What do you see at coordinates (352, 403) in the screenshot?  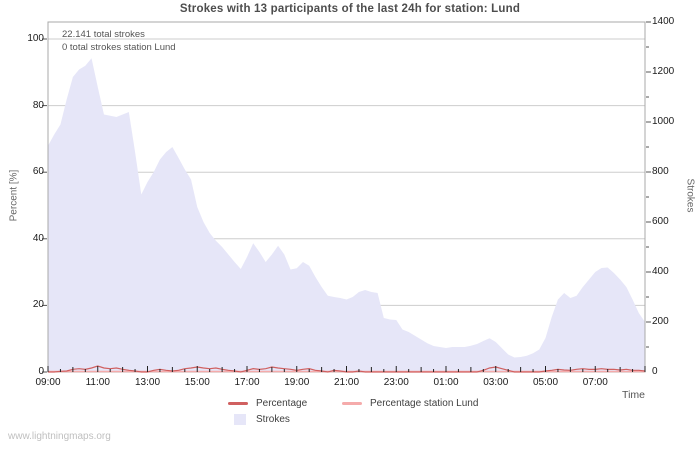 I see `legend-swatch-percentage-station` at bounding box center [352, 403].